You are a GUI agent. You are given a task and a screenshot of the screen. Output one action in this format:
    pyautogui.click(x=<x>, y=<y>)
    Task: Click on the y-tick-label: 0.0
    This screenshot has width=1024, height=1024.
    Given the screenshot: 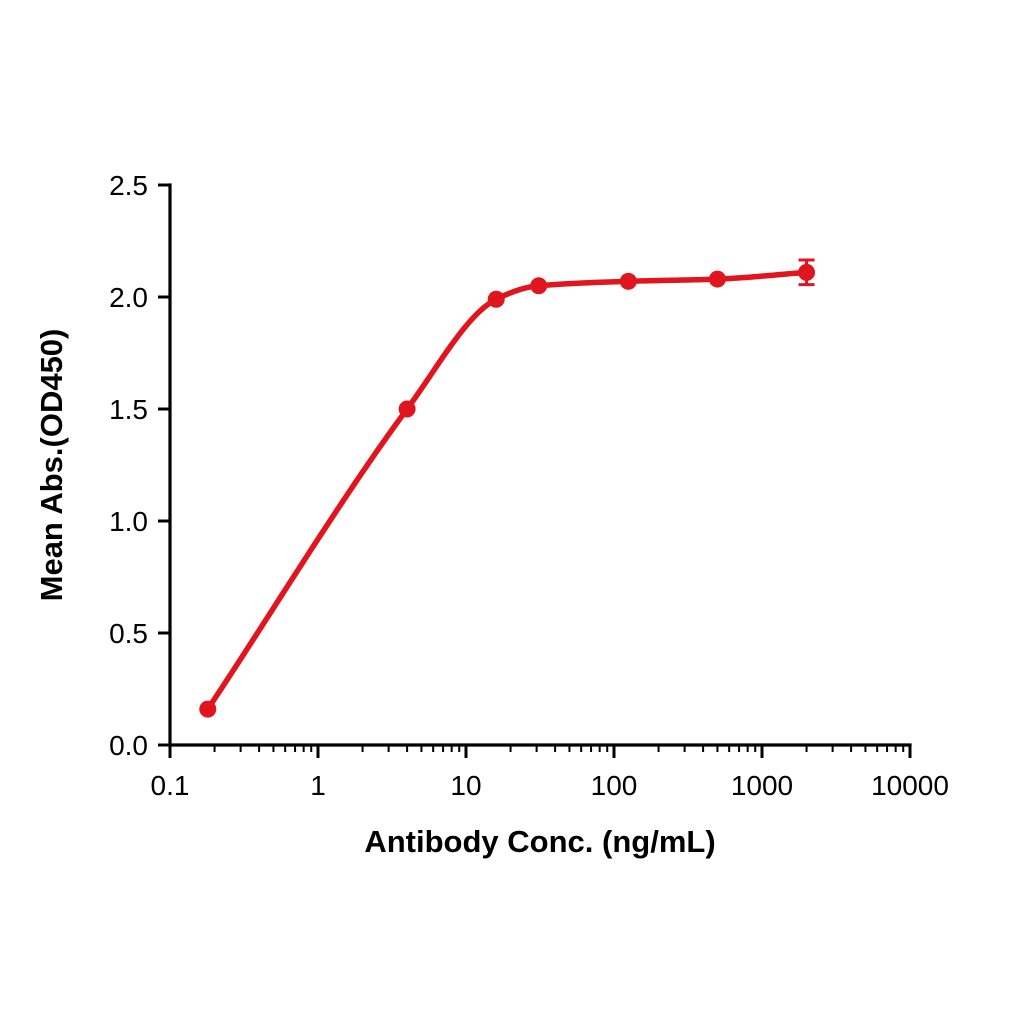 What is the action you would take?
    pyautogui.click(x=128, y=745)
    